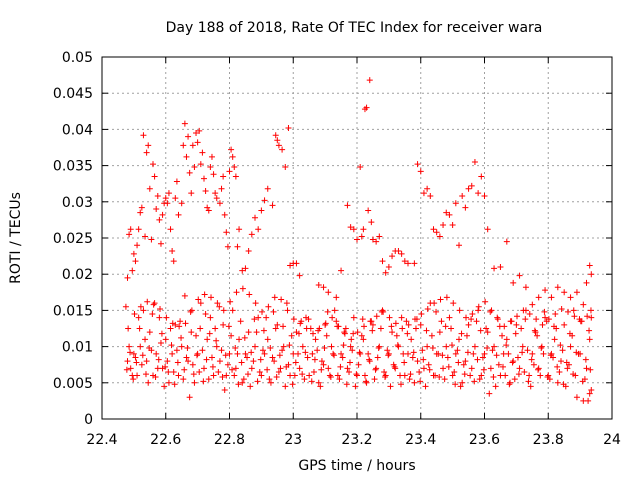 This screenshot has height=480, width=640. Describe the element at coordinates (73, 384) in the screenshot. I see `y-tick-label: 0.005` at that location.